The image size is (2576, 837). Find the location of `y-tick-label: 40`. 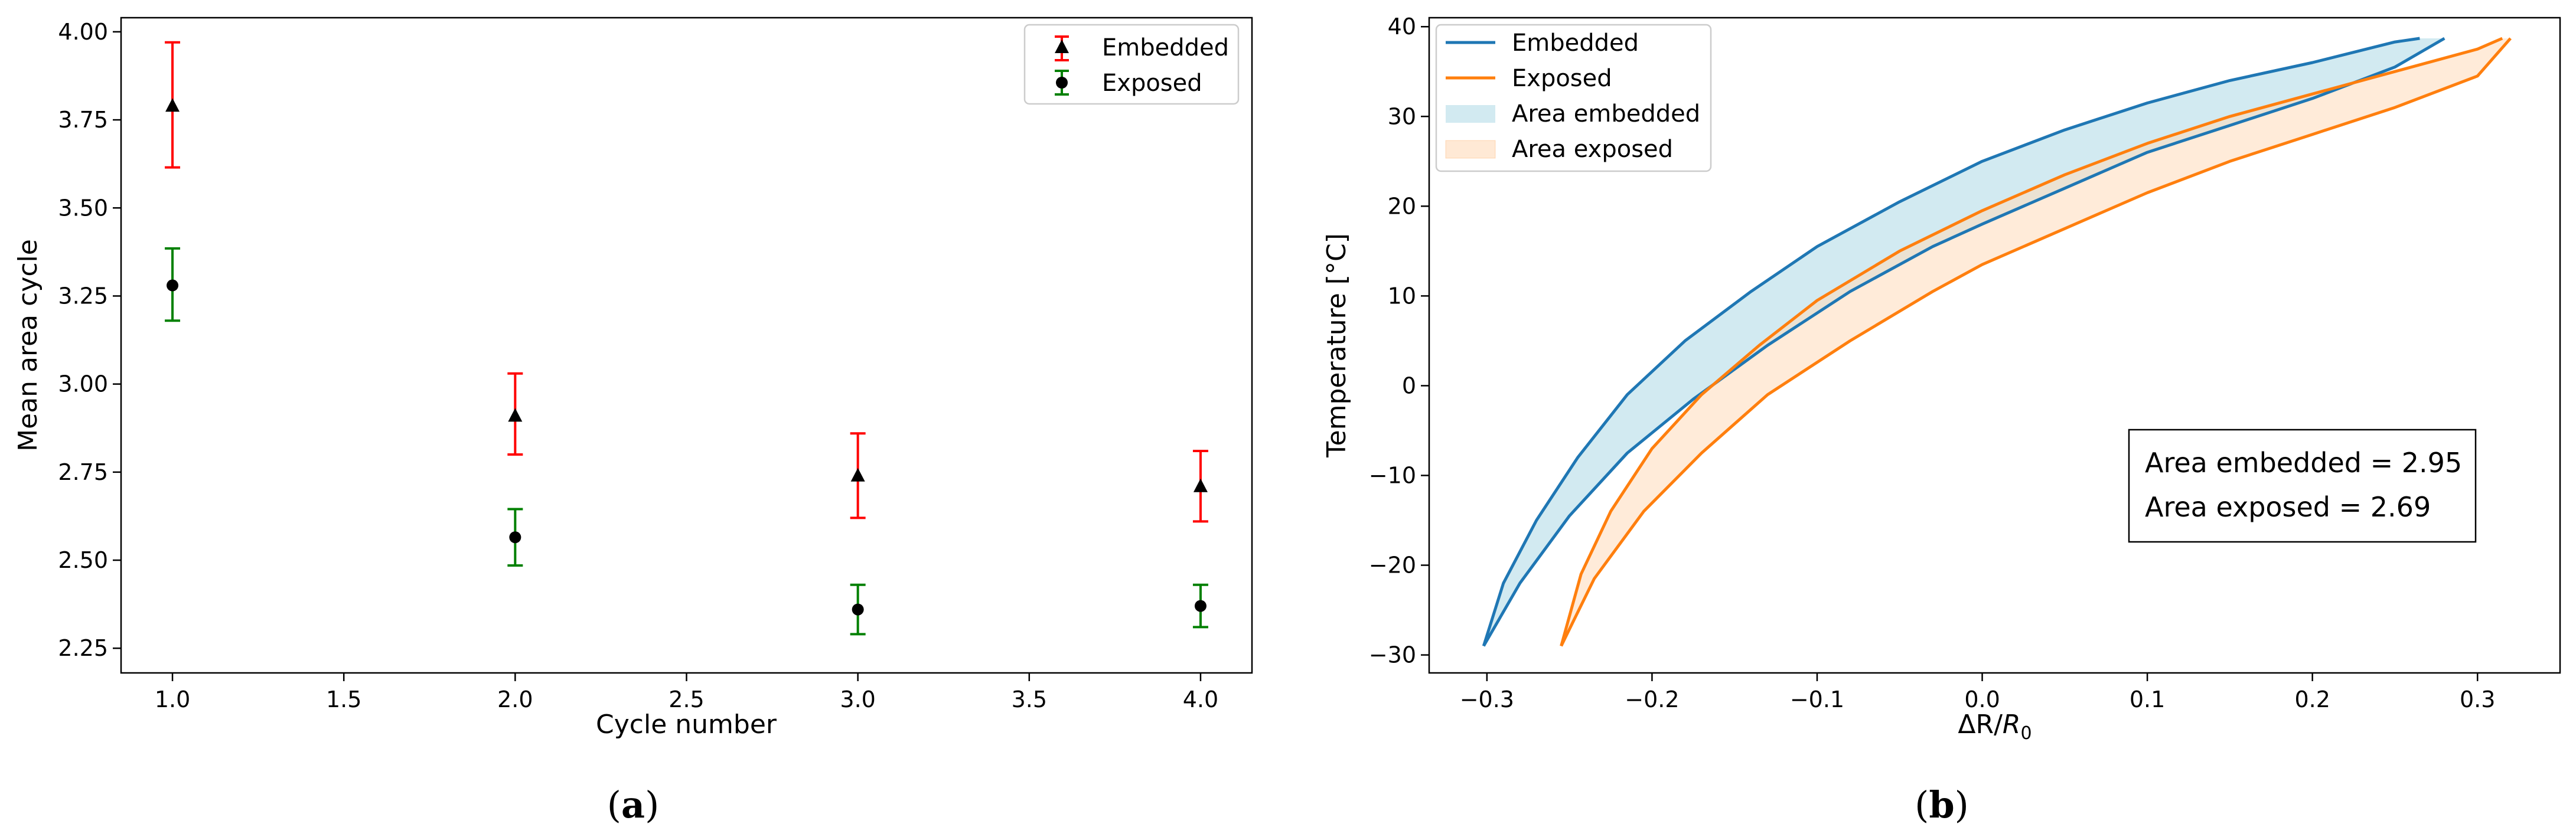

y-tick-label: 40 is located at coordinates (1402, 27).